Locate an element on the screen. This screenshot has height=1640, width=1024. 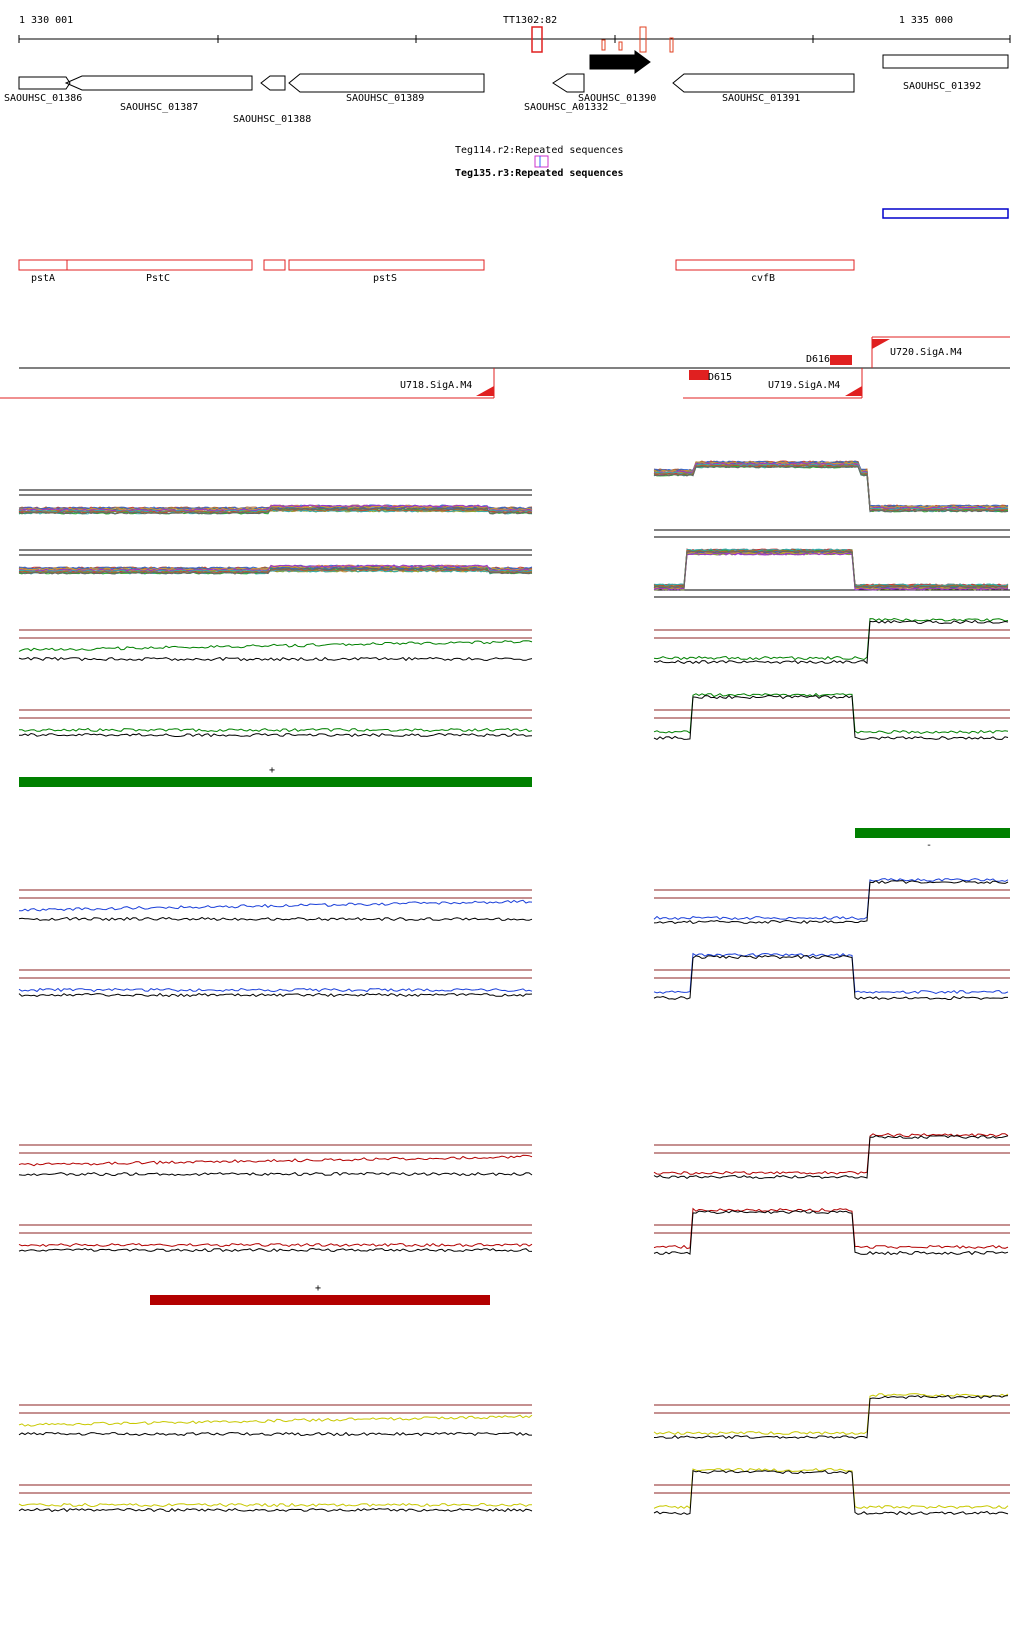
annotation-box-pstC is located at coordinates (159, 265).